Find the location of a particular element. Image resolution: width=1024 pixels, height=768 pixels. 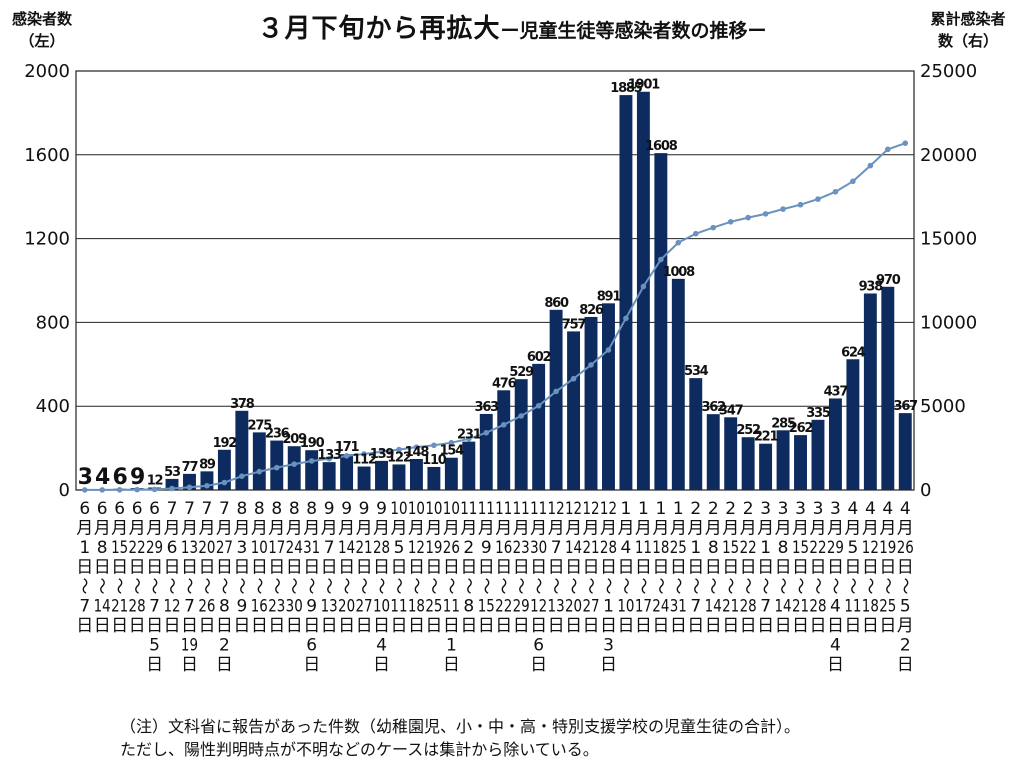

bar-data-label: 1008 is located at coordinates (679, 272).